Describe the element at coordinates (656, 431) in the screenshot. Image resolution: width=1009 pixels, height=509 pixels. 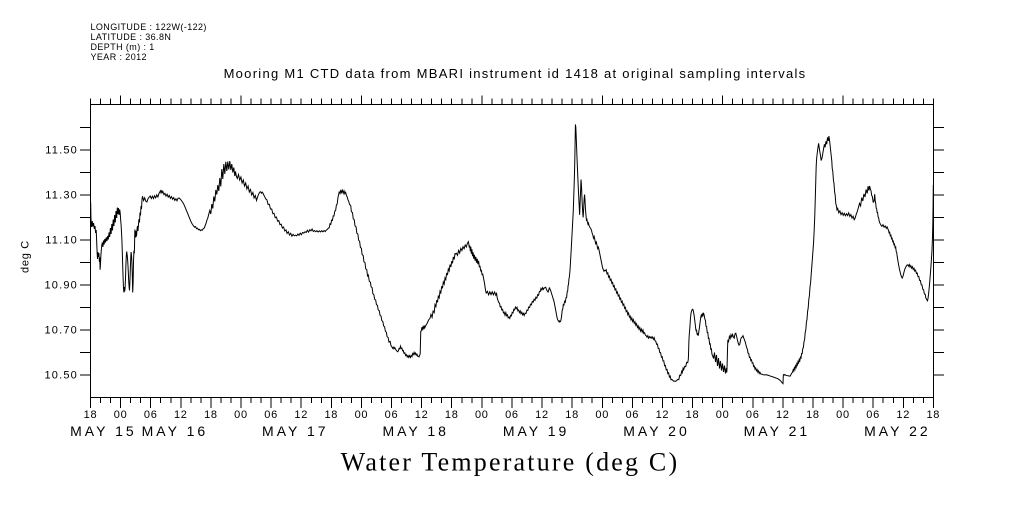
I see `svg-text: MAY 20` at that location.